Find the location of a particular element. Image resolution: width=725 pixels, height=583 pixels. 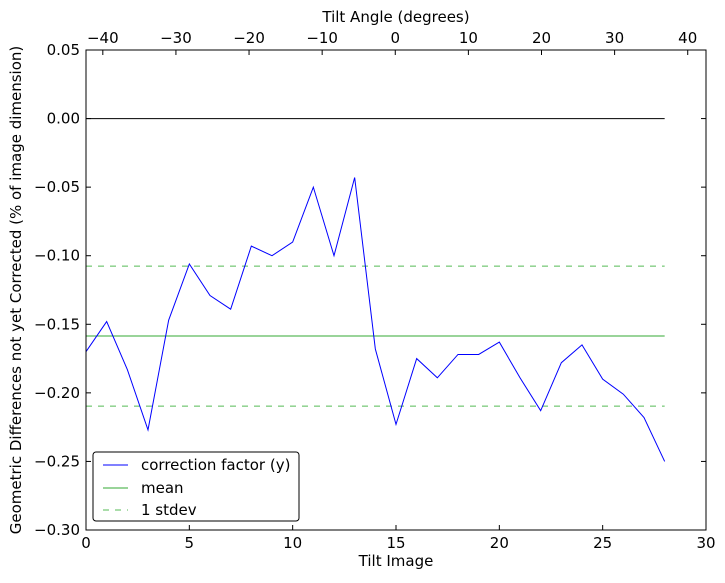

top-x-tick-label: 30 is located at coordinates (614, 38).